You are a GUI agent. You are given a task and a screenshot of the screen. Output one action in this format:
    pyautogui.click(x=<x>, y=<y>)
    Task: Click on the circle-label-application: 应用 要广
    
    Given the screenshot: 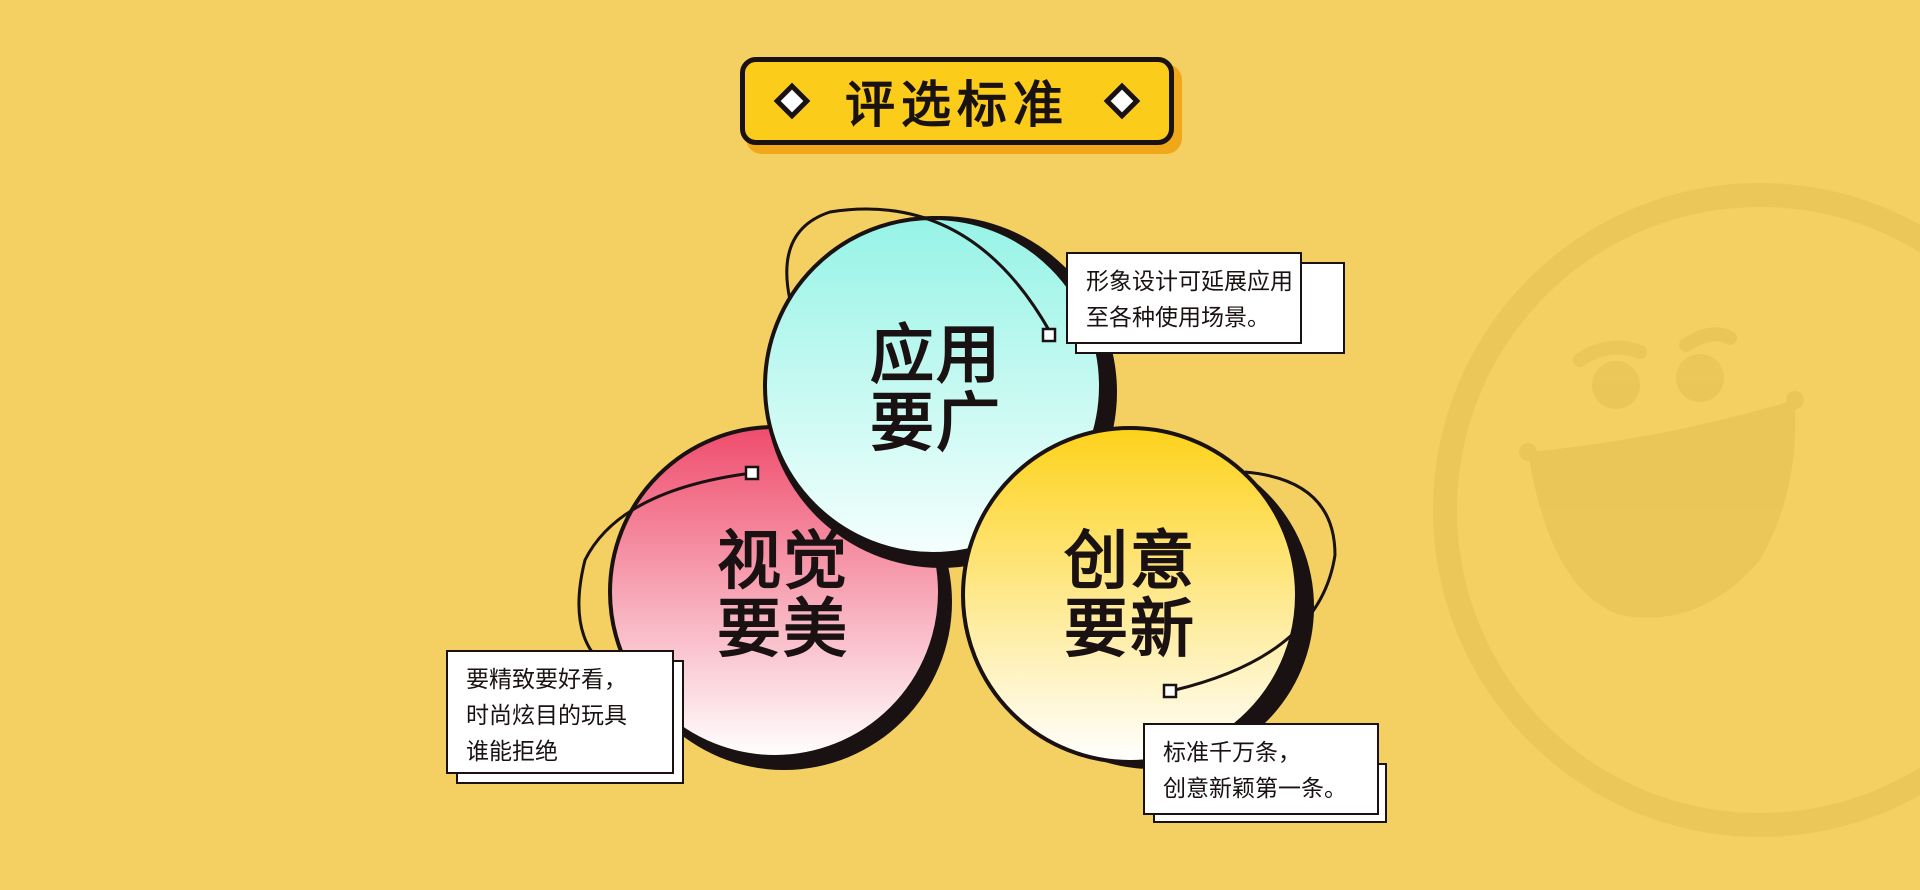 What is the action you would take?
    pyautogui.click(x=936, y=390)
    